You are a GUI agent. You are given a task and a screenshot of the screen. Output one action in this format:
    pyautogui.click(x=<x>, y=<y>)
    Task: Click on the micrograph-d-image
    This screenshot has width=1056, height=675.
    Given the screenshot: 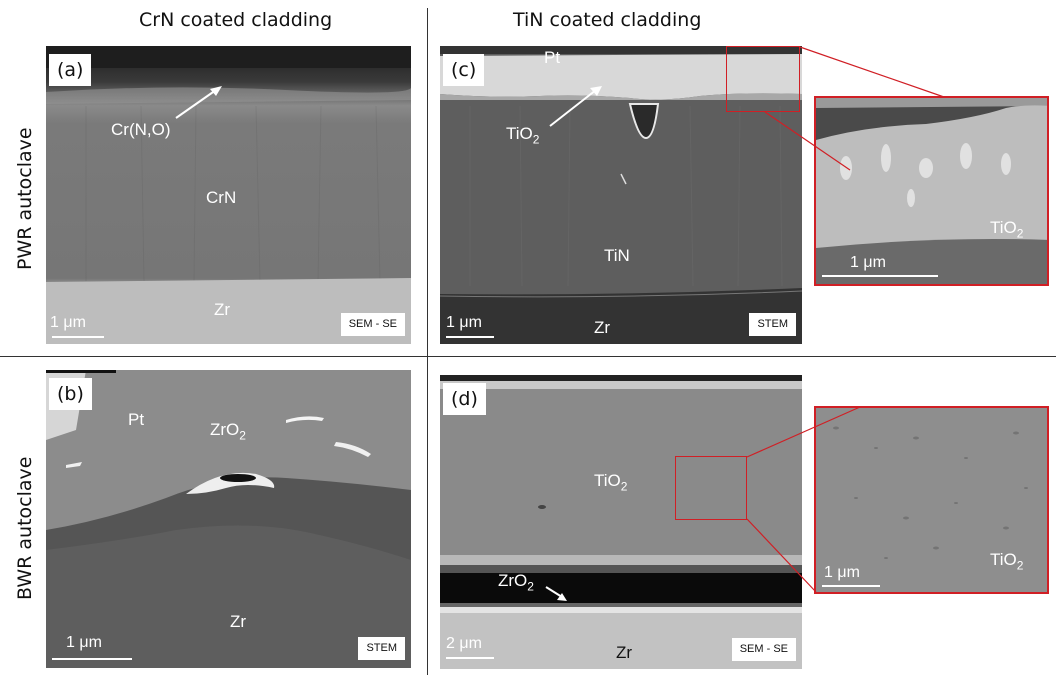 What is the action you would take?
    pyautogui.click(x=621, y=522)
    